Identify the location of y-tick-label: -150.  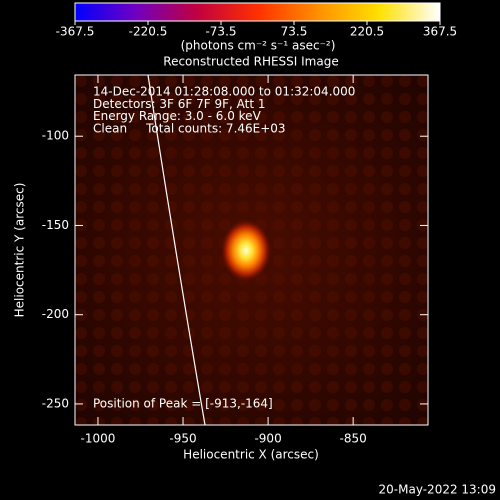
(55, 225).